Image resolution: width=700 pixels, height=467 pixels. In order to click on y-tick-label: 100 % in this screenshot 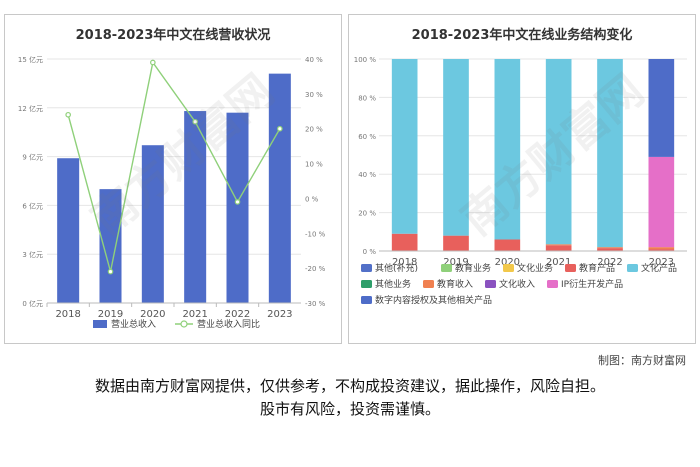, I will do `click(365, 60)`.